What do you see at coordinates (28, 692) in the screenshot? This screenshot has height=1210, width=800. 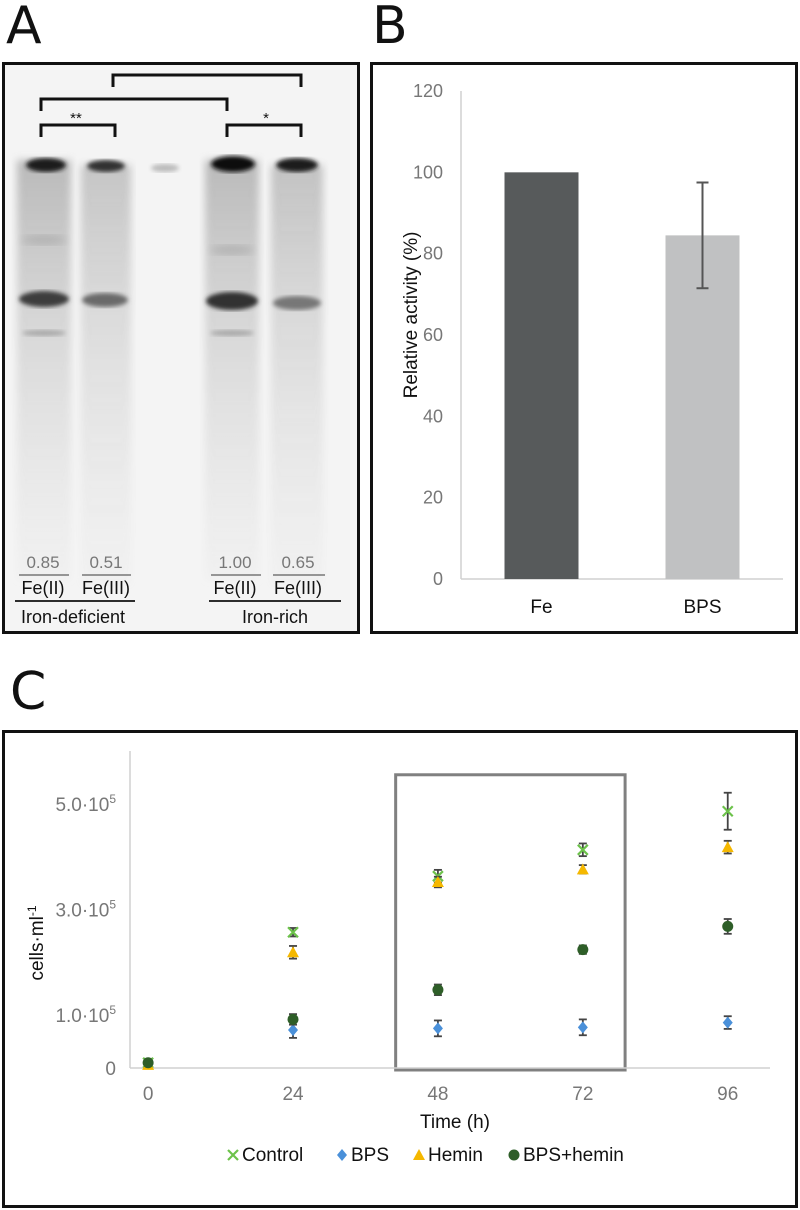 I see `panel-label-c: C` at bounding box center [28, 692].